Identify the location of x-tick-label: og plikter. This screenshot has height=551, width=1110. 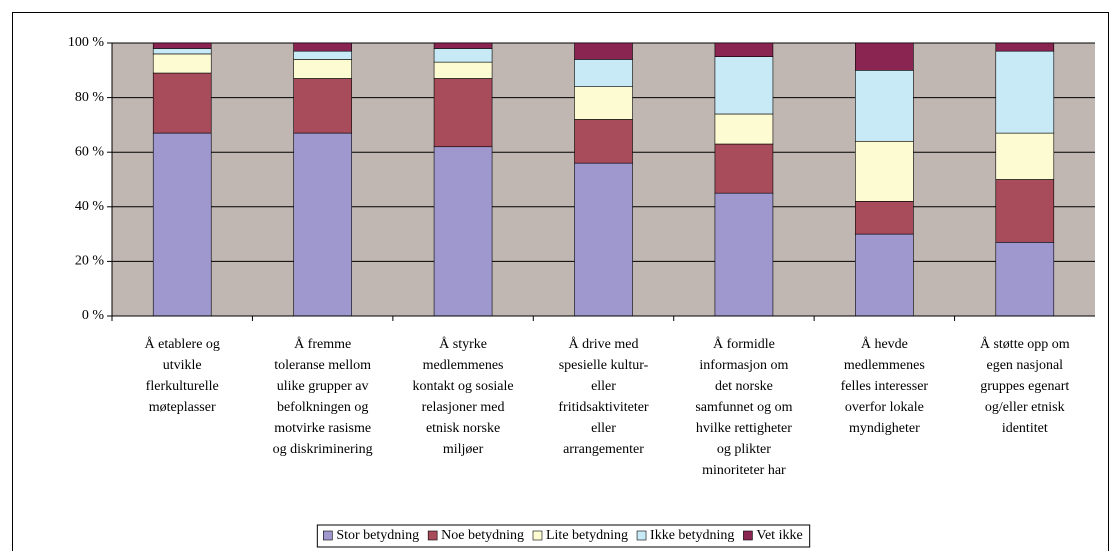
(744, 449).